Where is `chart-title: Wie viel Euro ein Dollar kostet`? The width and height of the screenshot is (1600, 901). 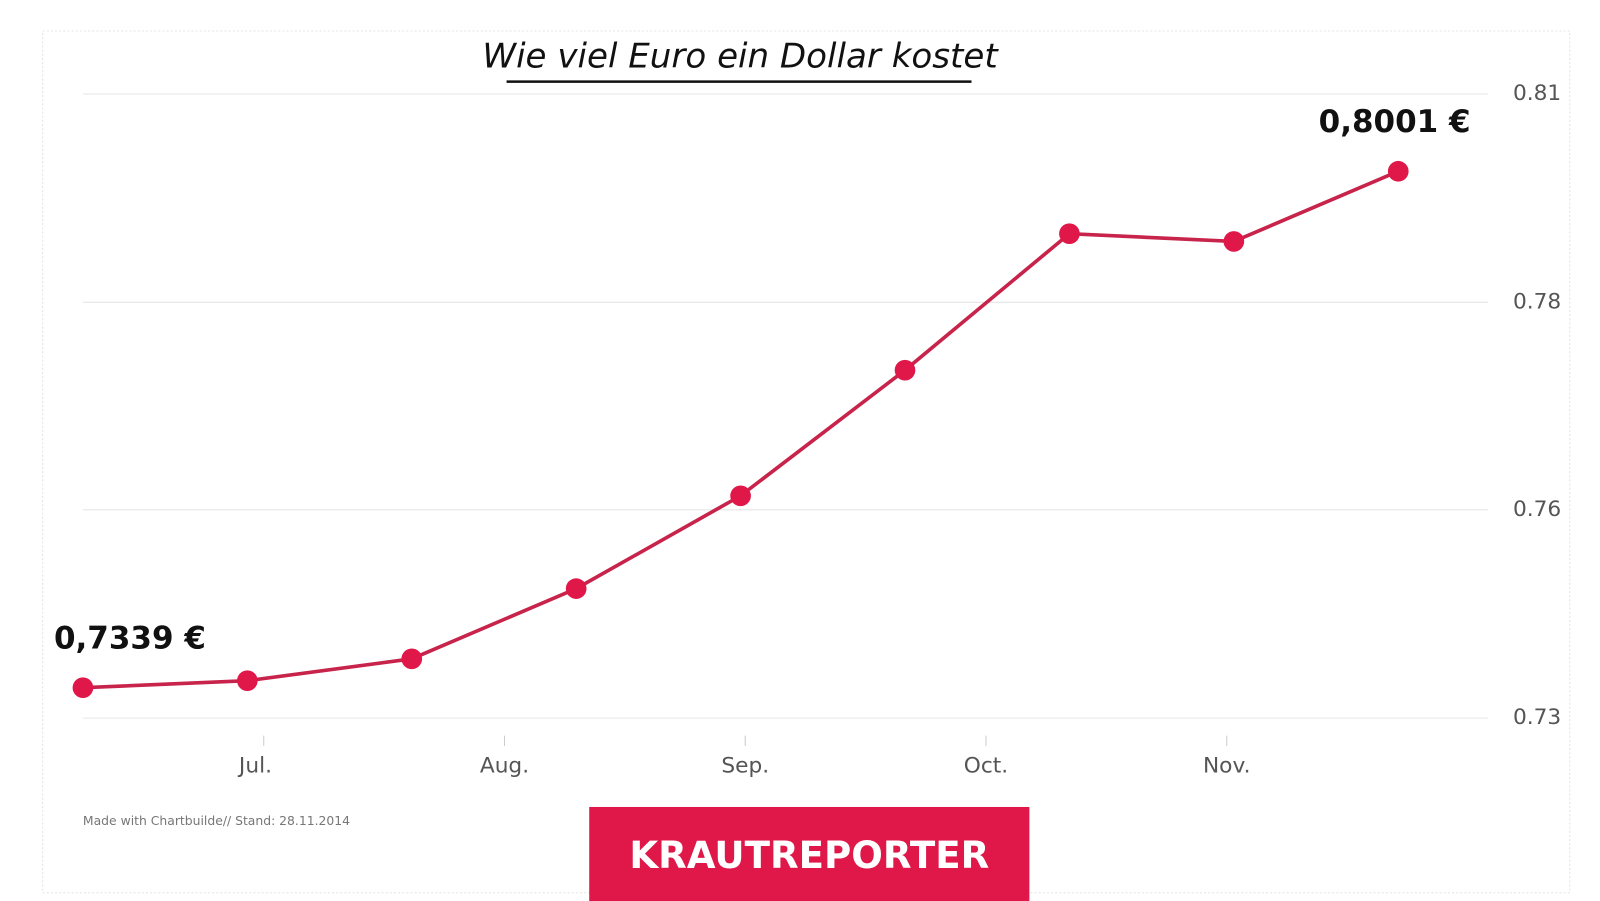 chart-title: Wie viel Euro ein Dollar kostet is located at coordinates (740, 56).